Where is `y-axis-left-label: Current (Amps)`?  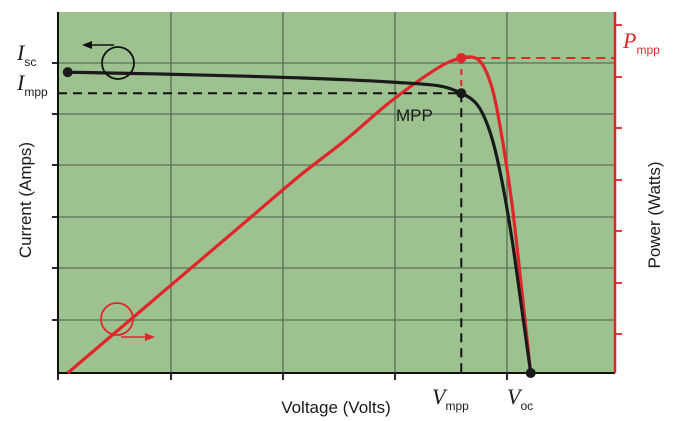
y-axis-left-label: Current (Amps) is located at coordinates (25, 200).